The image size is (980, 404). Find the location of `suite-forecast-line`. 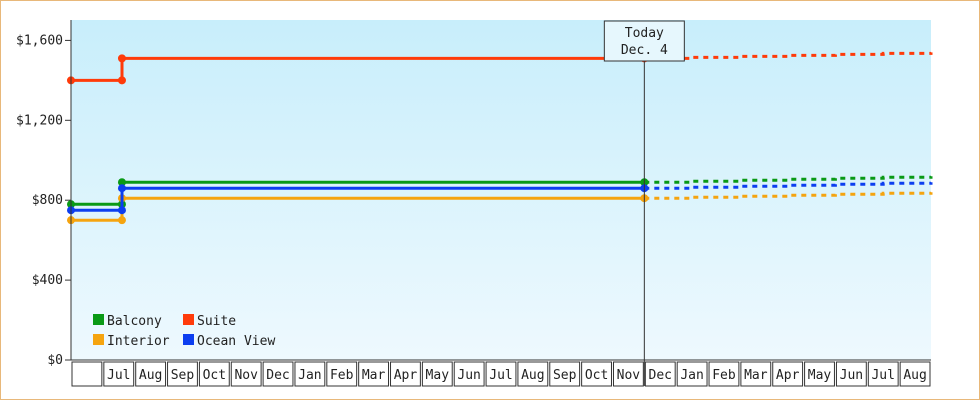

suite-forecast-line is located at coordinates (788, 55).